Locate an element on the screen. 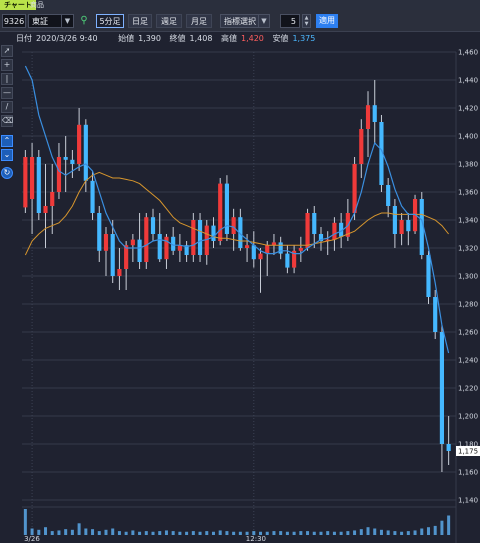 The image size is (480, 543). period-input: 5 is located at coordinates (290, 21).